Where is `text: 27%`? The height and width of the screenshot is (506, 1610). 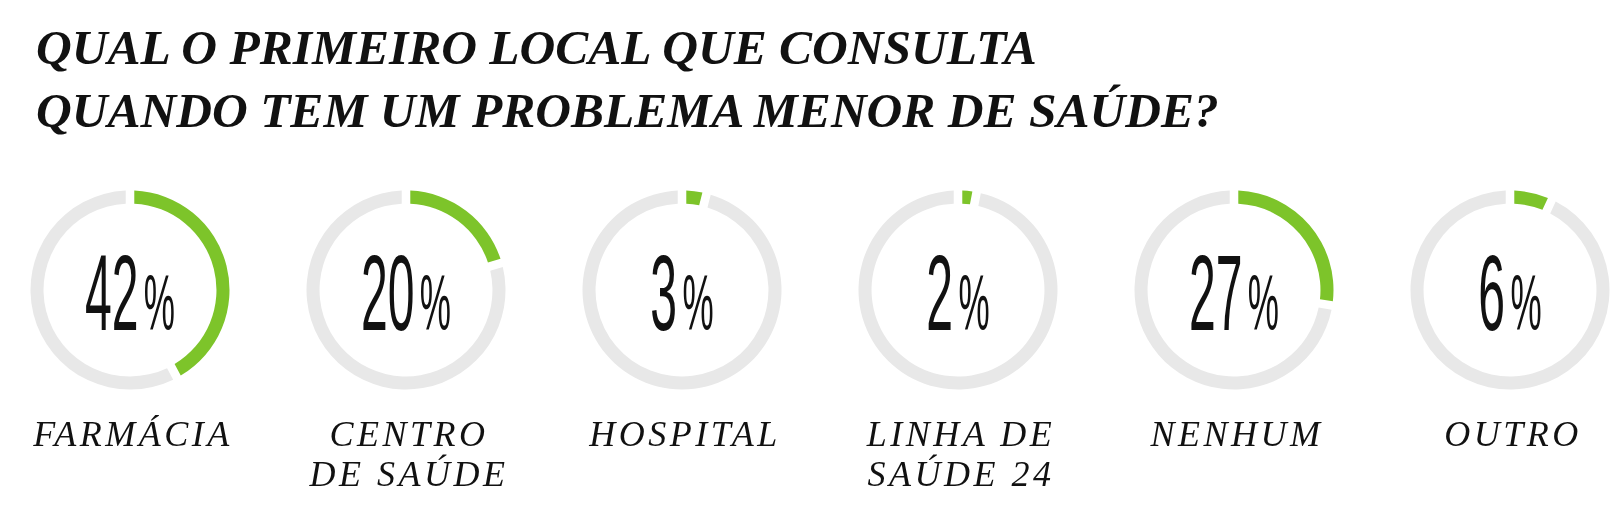 text: 27% is located at coordinates (1234, 293).